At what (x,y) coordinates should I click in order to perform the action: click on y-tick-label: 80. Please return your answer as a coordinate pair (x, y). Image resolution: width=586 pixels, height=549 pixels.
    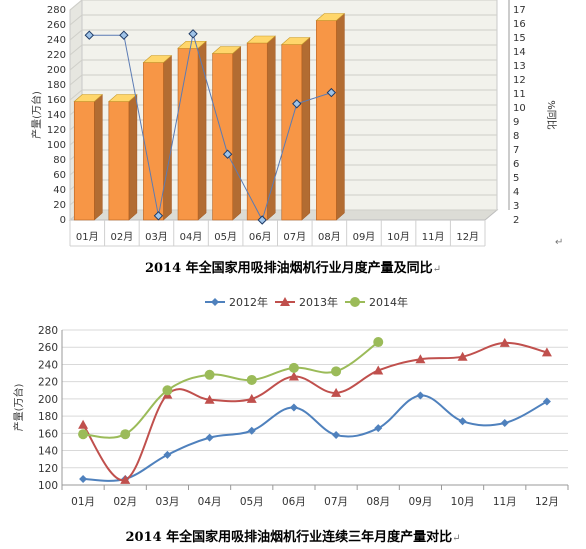
    Looking at the image, I should click on (59, 160).